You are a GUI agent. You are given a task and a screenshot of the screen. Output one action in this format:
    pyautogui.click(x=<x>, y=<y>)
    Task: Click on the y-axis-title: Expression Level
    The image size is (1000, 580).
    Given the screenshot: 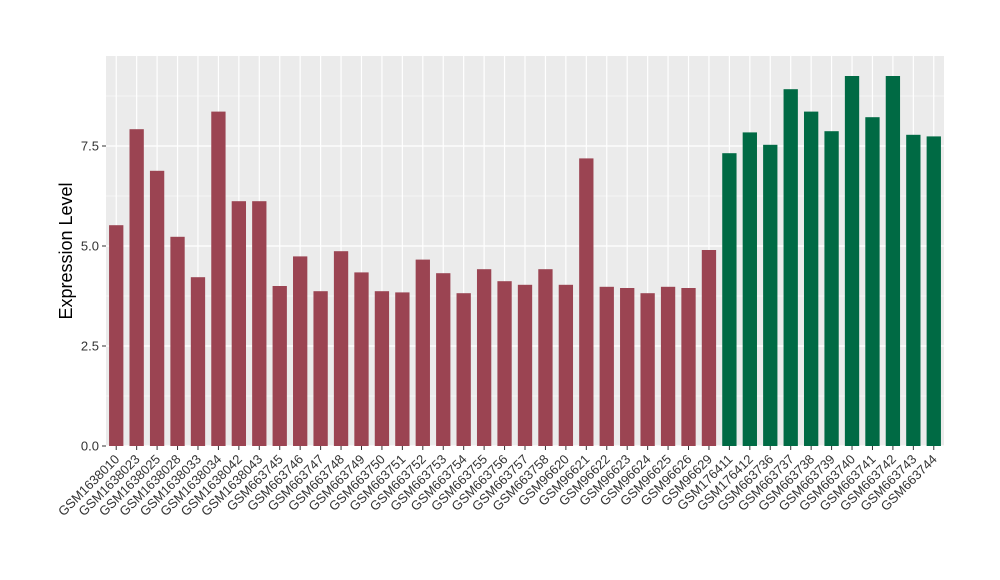 What is the action you would take?
    pyautogui.click(x=66, y=250)
    